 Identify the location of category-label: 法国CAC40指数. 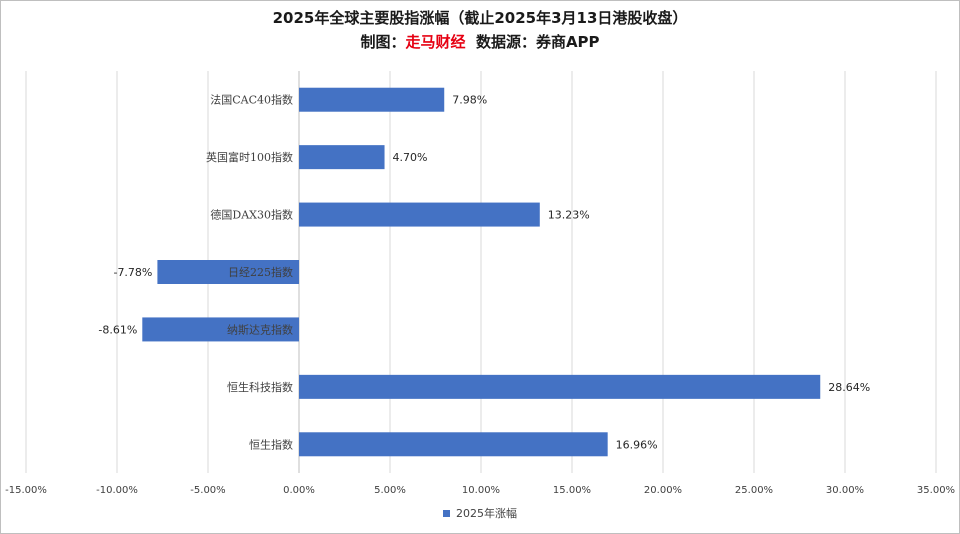
(251, 100).